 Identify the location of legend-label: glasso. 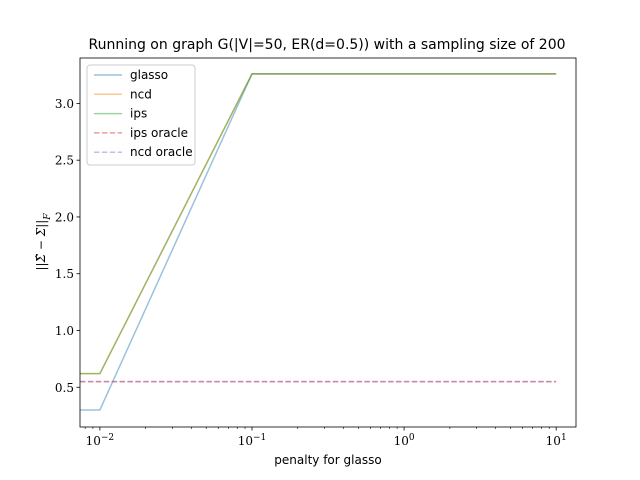
(149, 75).